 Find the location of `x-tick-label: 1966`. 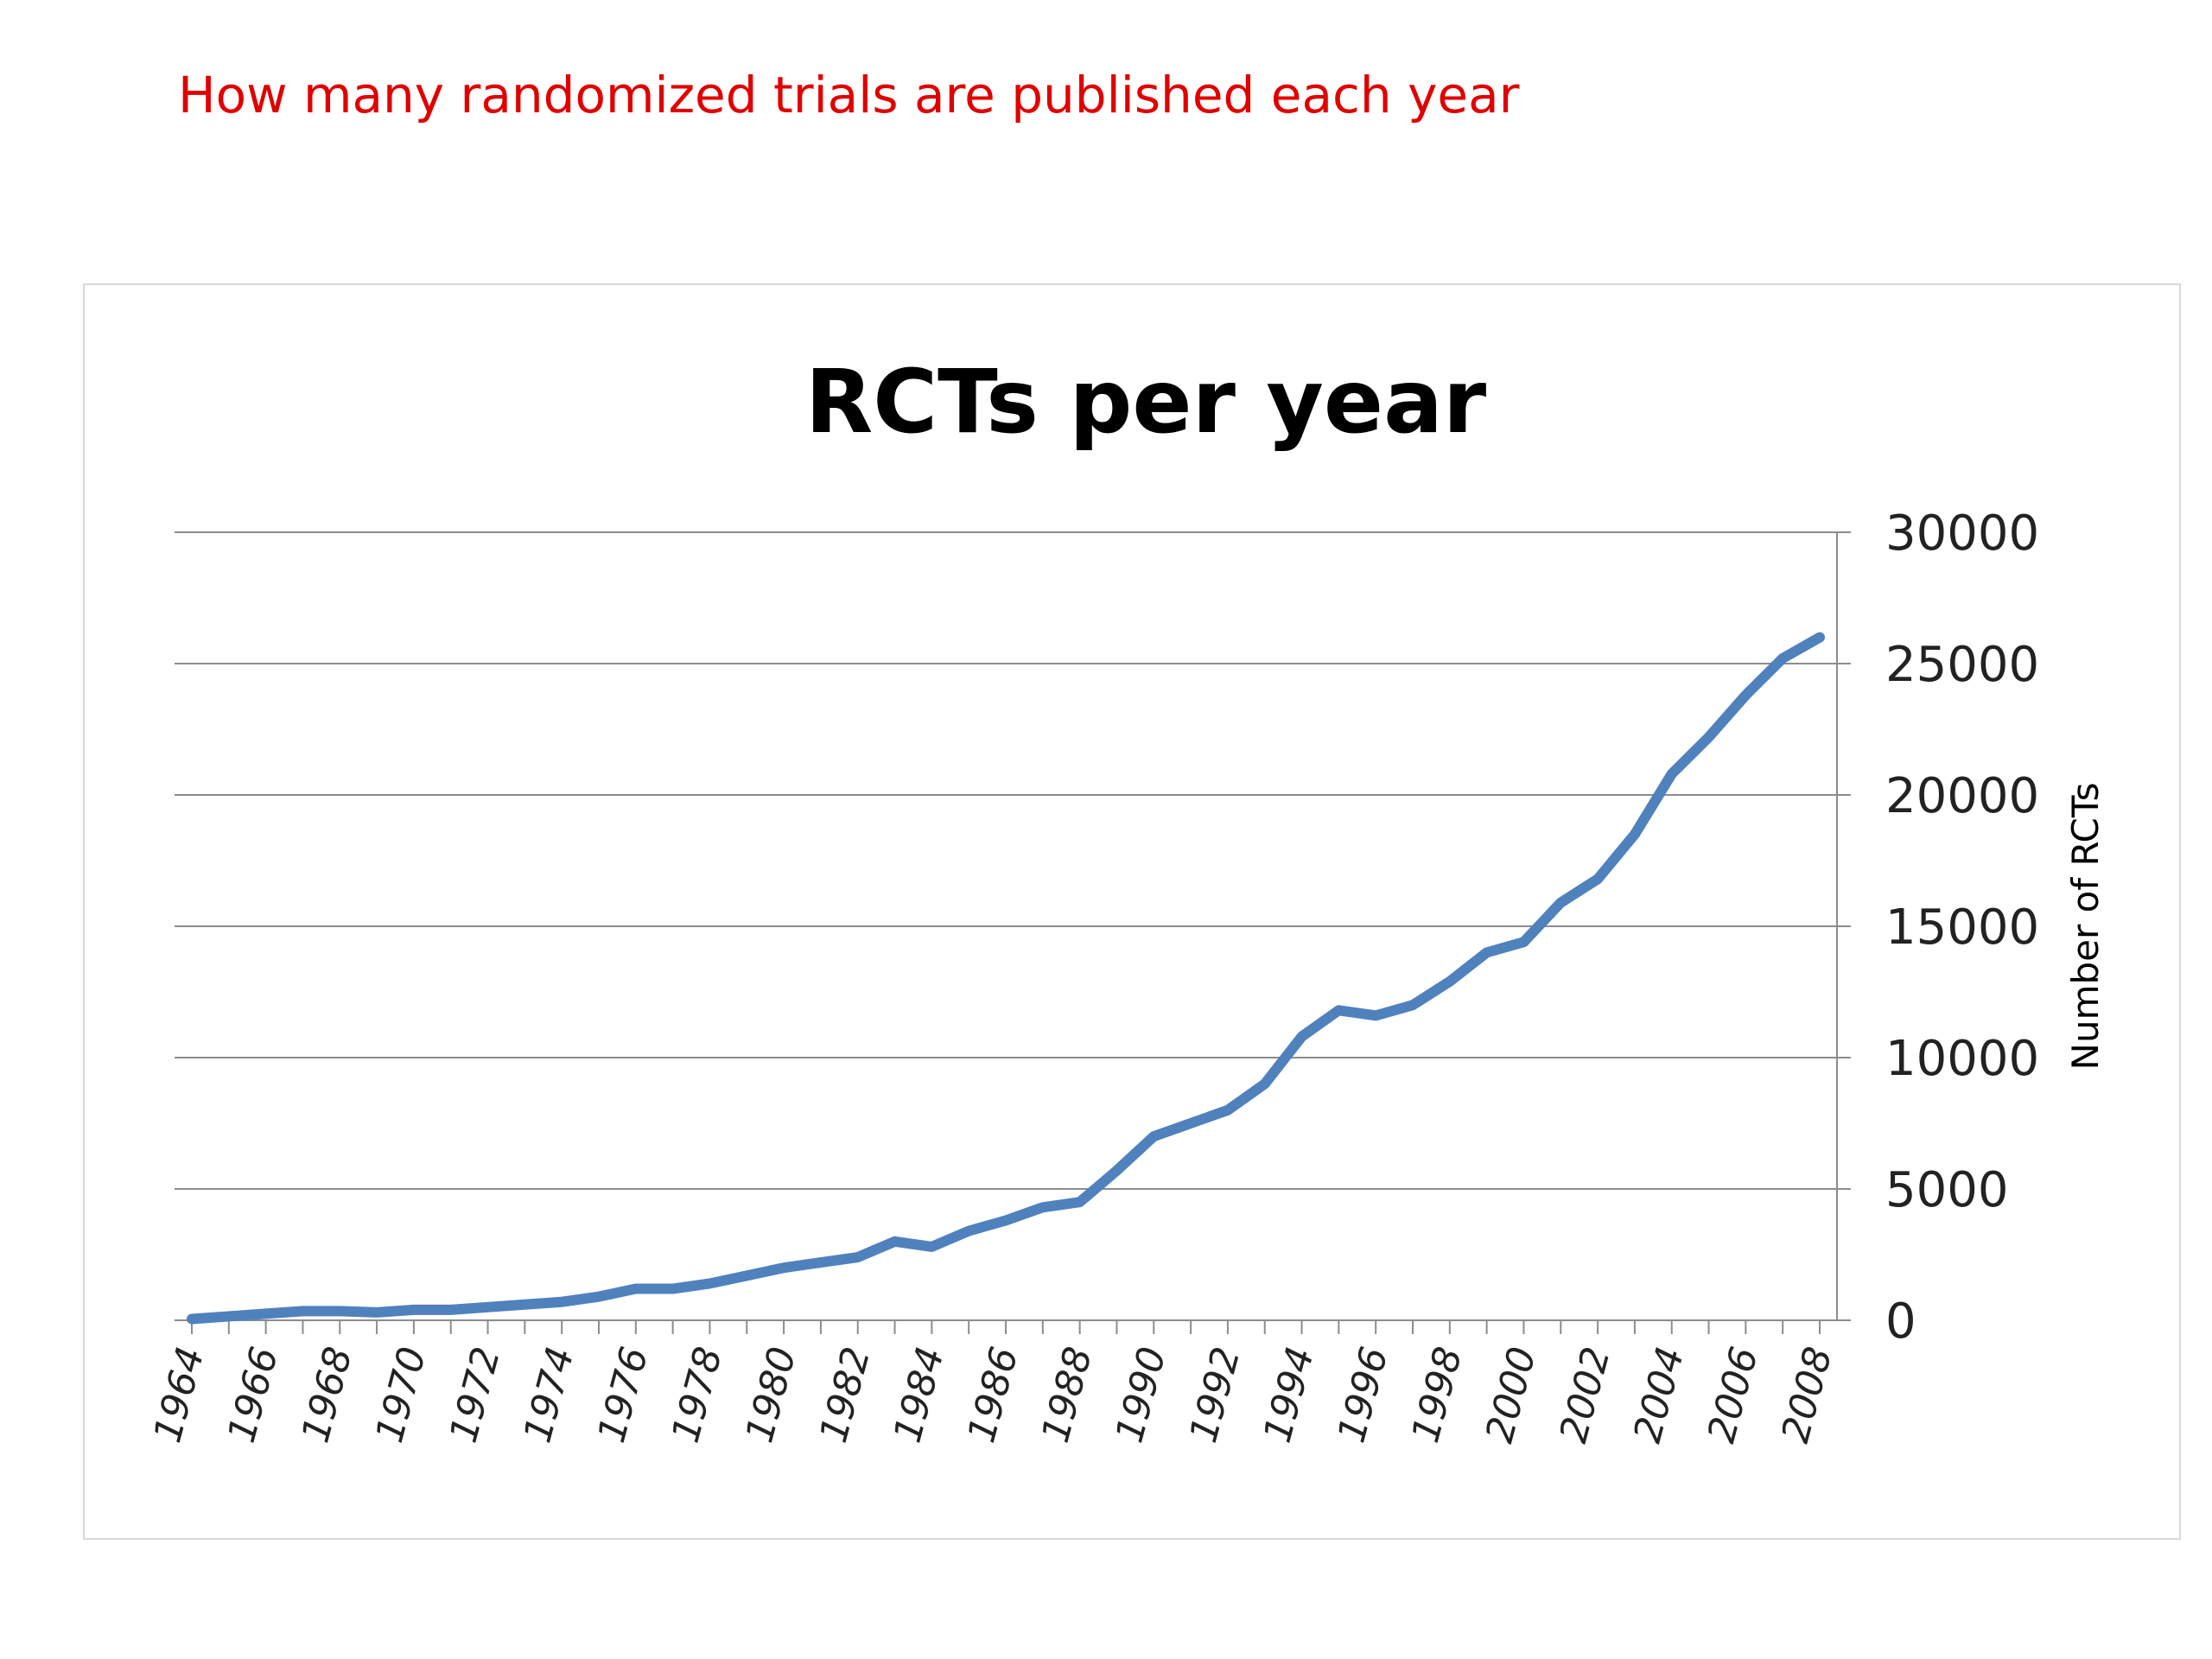

x-tick-label: 1966 is located at coordinates (253, 1395).